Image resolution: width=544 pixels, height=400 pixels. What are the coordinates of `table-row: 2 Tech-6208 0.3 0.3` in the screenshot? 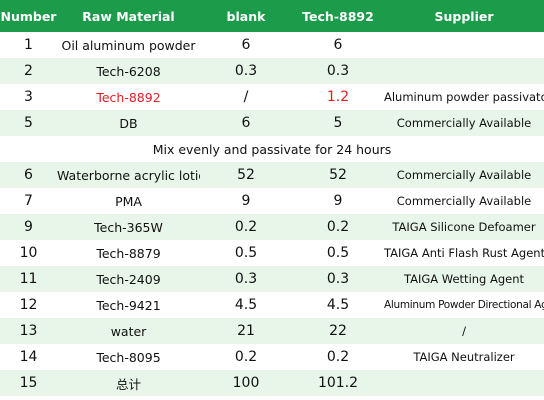 It's located at (272, 71).